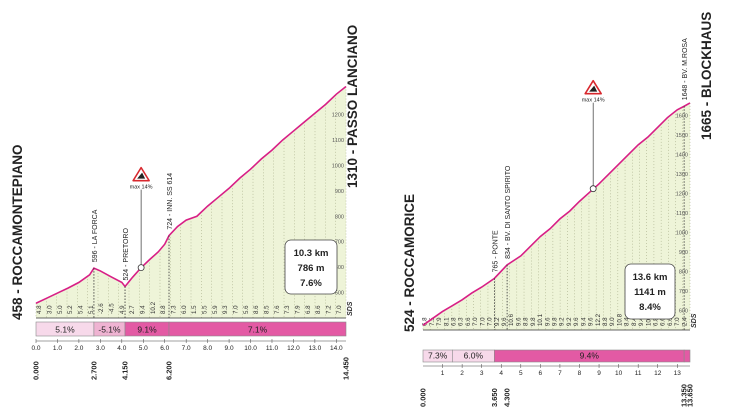  What do you see at coordinates (599, 373) in the screenshot?
I see `km-tick-label: 9` at bounding box center [599, 373].